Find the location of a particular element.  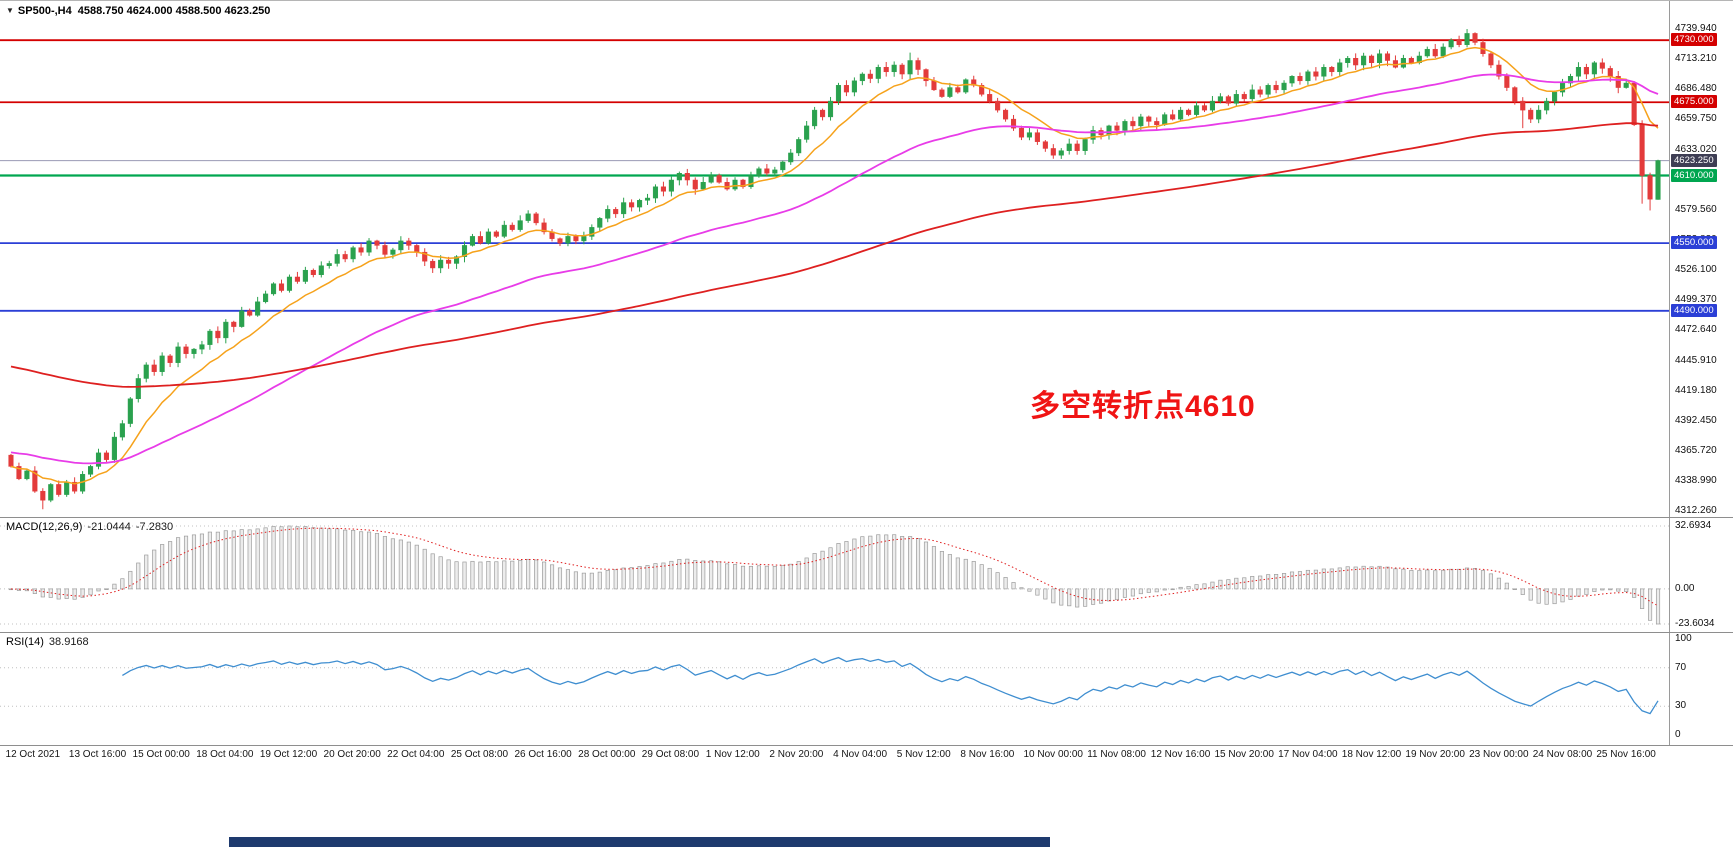

price-axis-label: 4739.940 is located at coordinates (1696, 28).